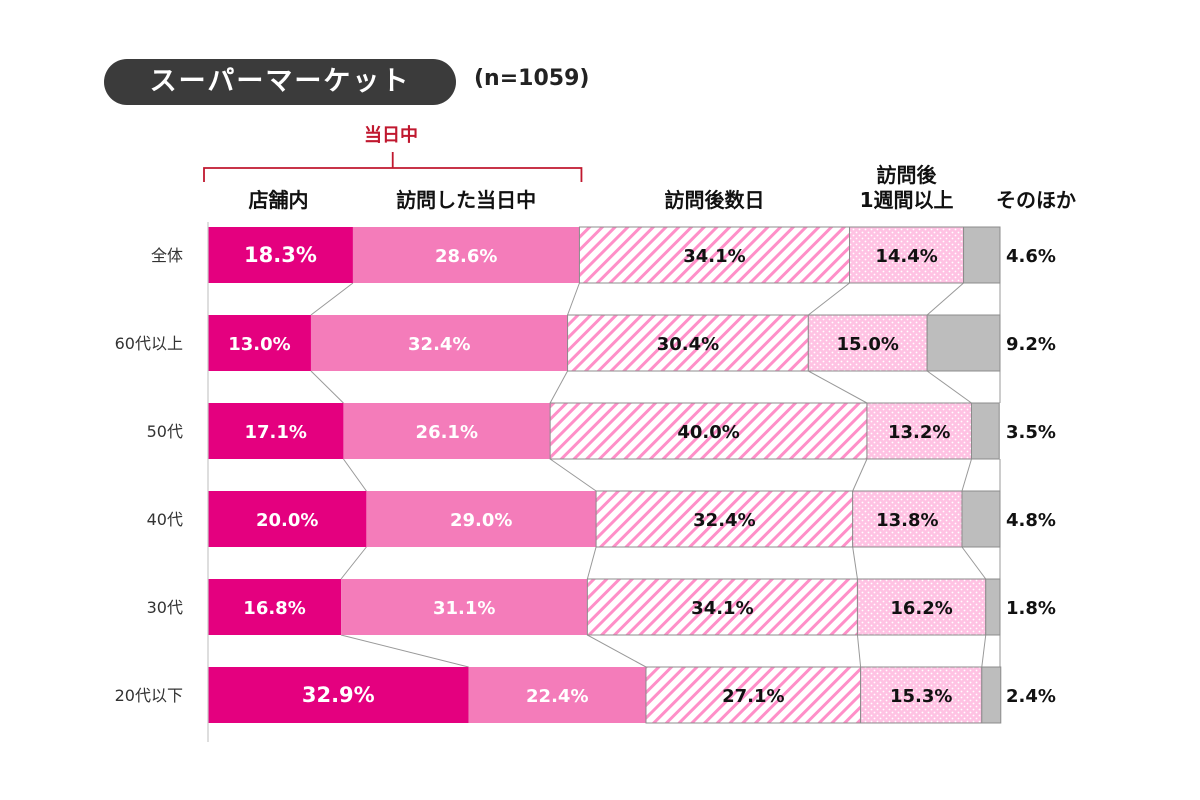 The height and width of the screenshot is (800, 1200). What do you see at coordinates (278, 200) in the screenshot?
I see `legend-in-store: 店舗内` at bounding box center [278, 200].